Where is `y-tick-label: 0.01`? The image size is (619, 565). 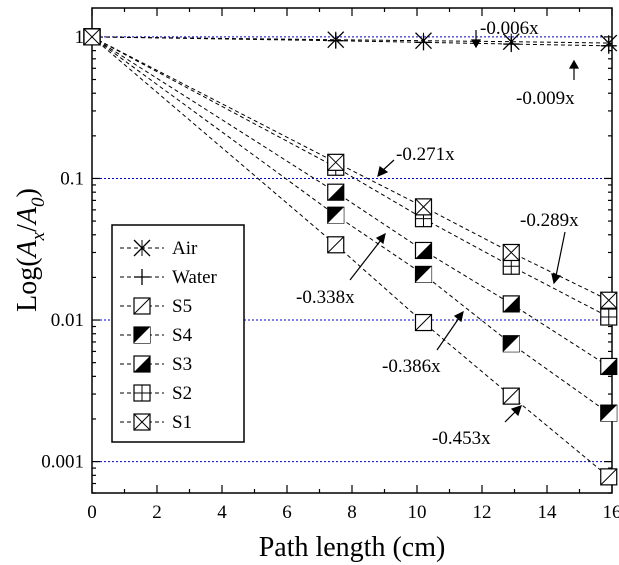
y-tick-label: 0.01 is located at coordinates (67, 320).